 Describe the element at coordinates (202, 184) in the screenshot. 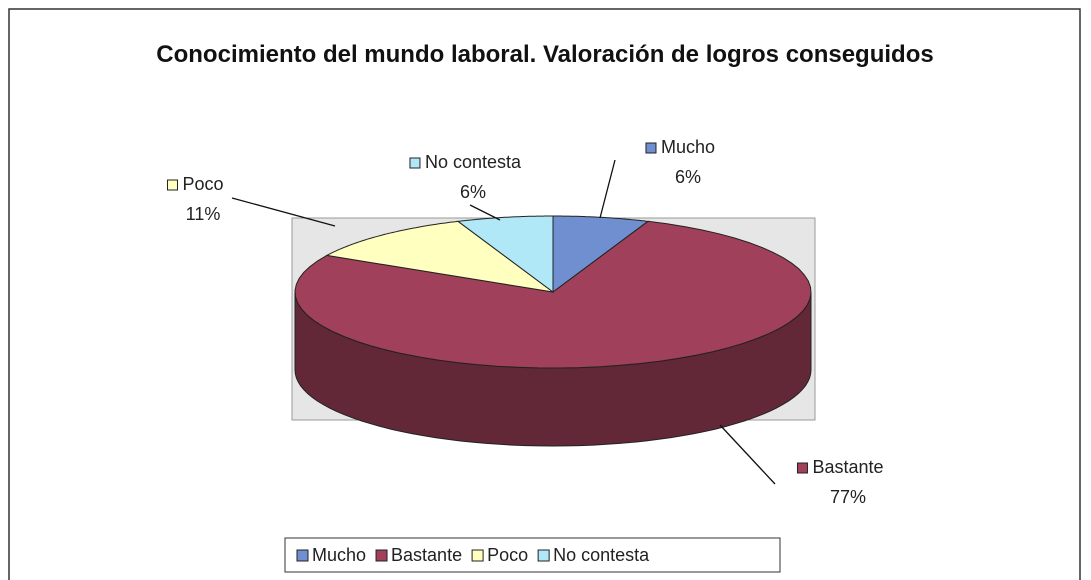

I see `data-label-name: Poco` at that location.